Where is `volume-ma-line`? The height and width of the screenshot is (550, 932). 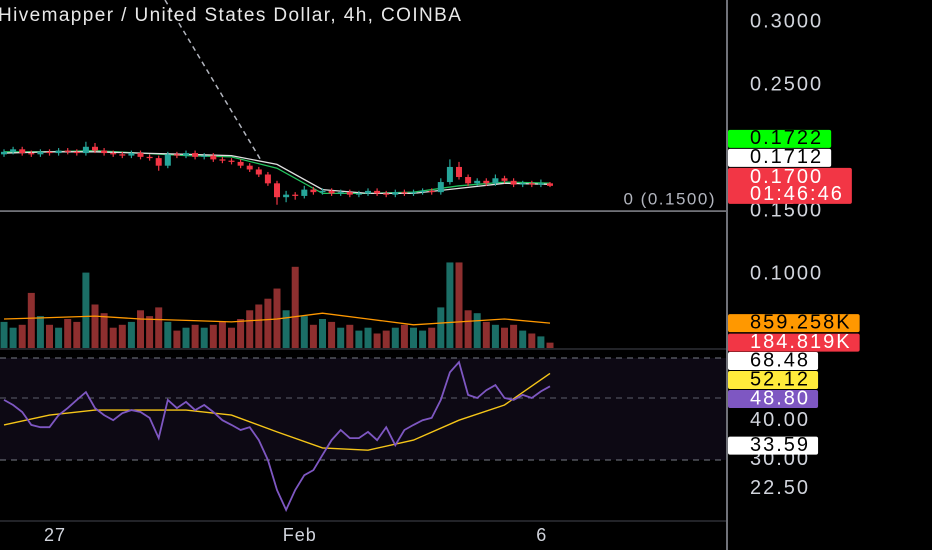 volume-ma-line is located at coordinates (277, 319).